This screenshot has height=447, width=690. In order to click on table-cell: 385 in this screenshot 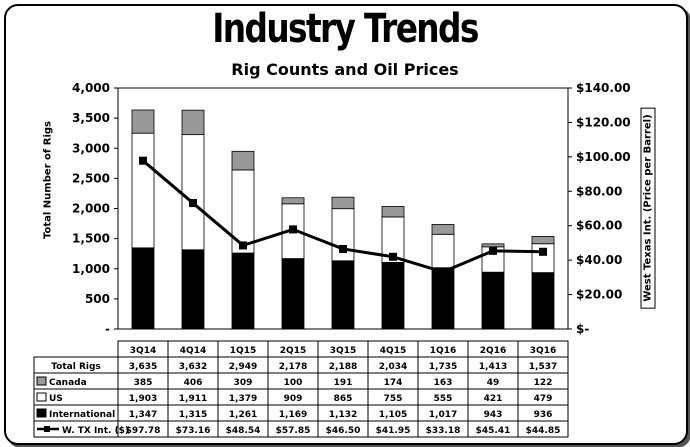, I will do `click(143, 383)`.